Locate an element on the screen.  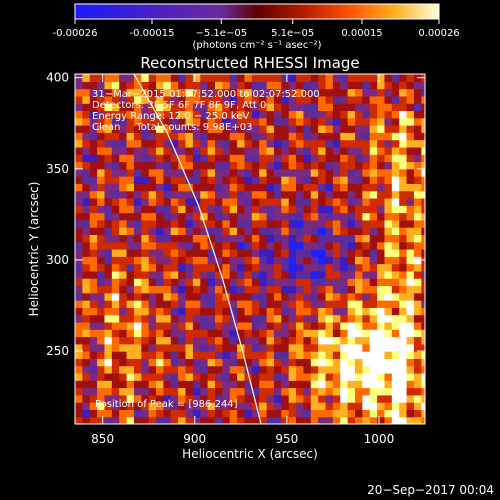
annotation-detectors: Detectors: 3F 5F 6F 7F 8F 9F, Att 0 is located at coordinates (179, 105).